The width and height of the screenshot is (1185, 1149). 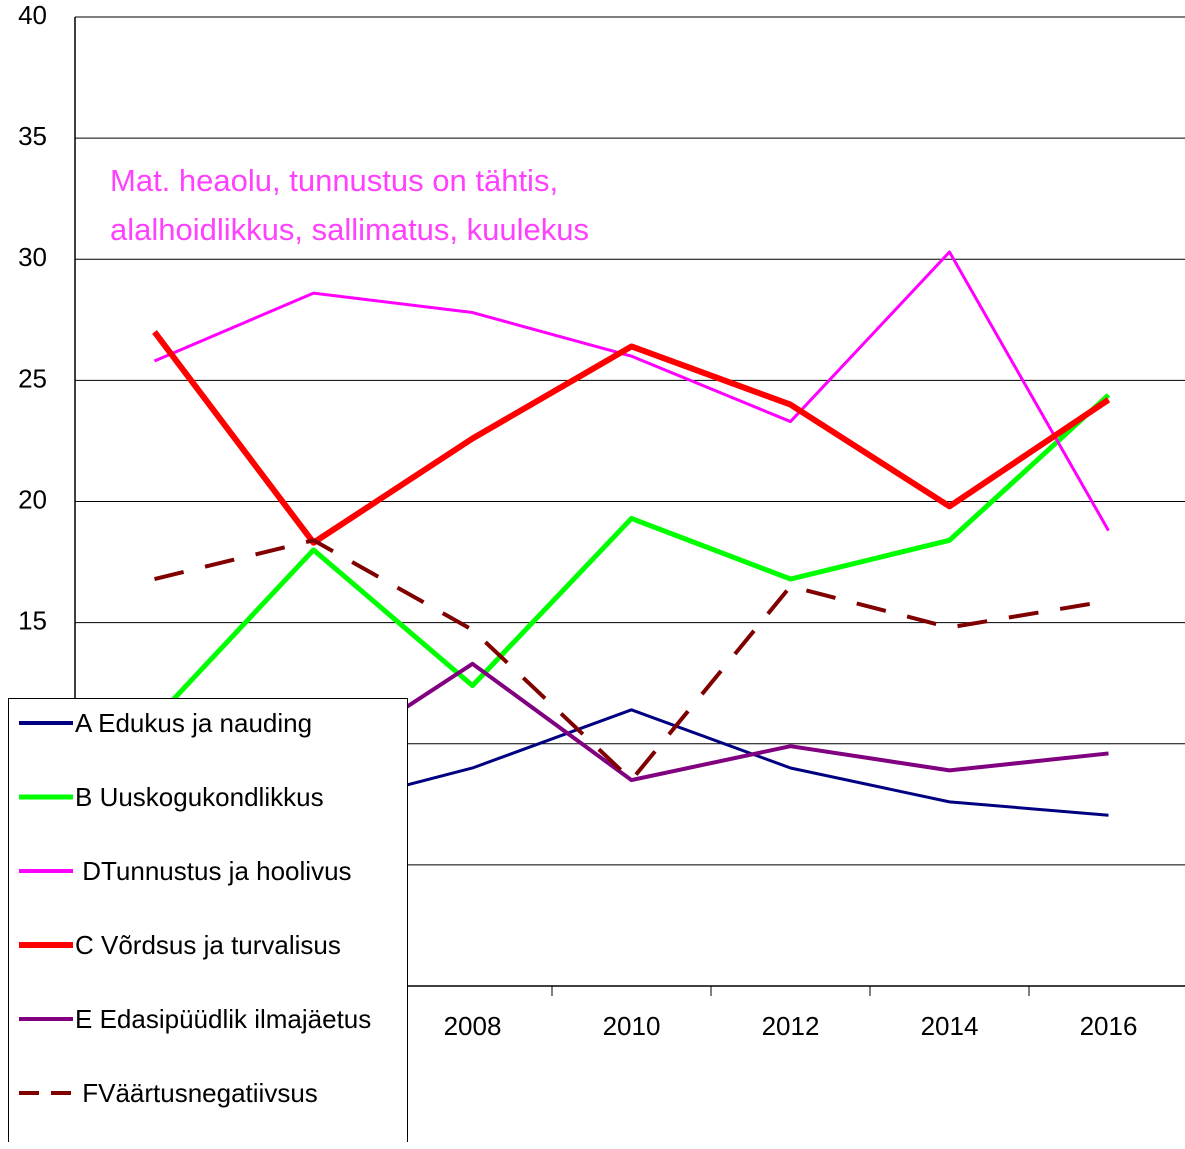 What do you see at coordinates (349, 229) in the screenshot?
I see `annotation: alalhoidlikkus, sallimatus, kuulekus` at bounding box center [349, 229].